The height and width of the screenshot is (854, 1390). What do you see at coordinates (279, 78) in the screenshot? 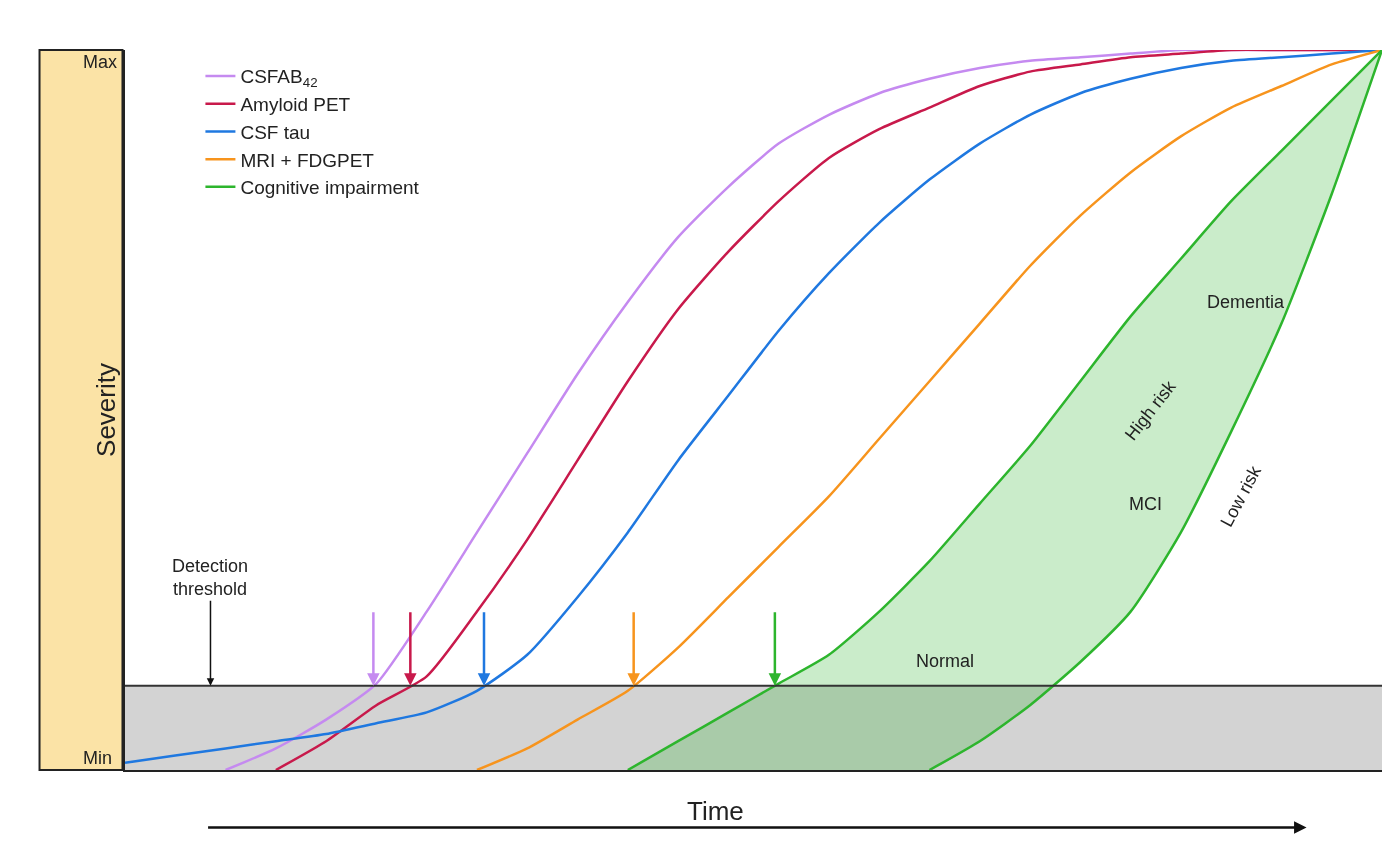
I see `legend-label: CSFAB$_{42}$` at bounding box center [279, 78].